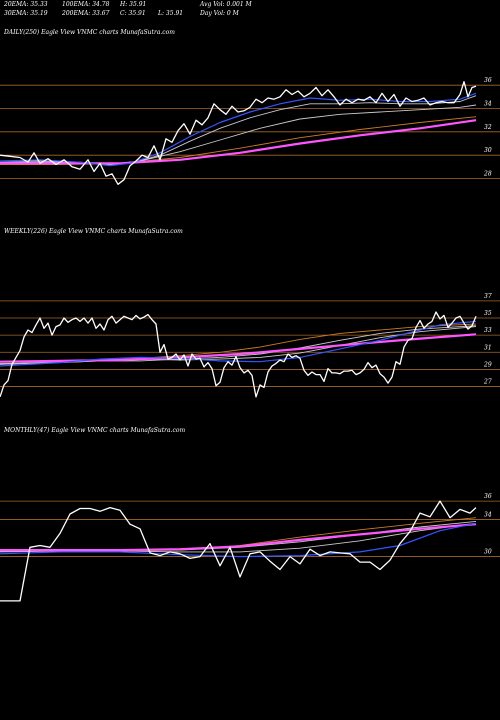 The height and width of the screenshot is (720, 500). I want to click on ema200-stat: 200EMA: 33.67, so click(86, 13).